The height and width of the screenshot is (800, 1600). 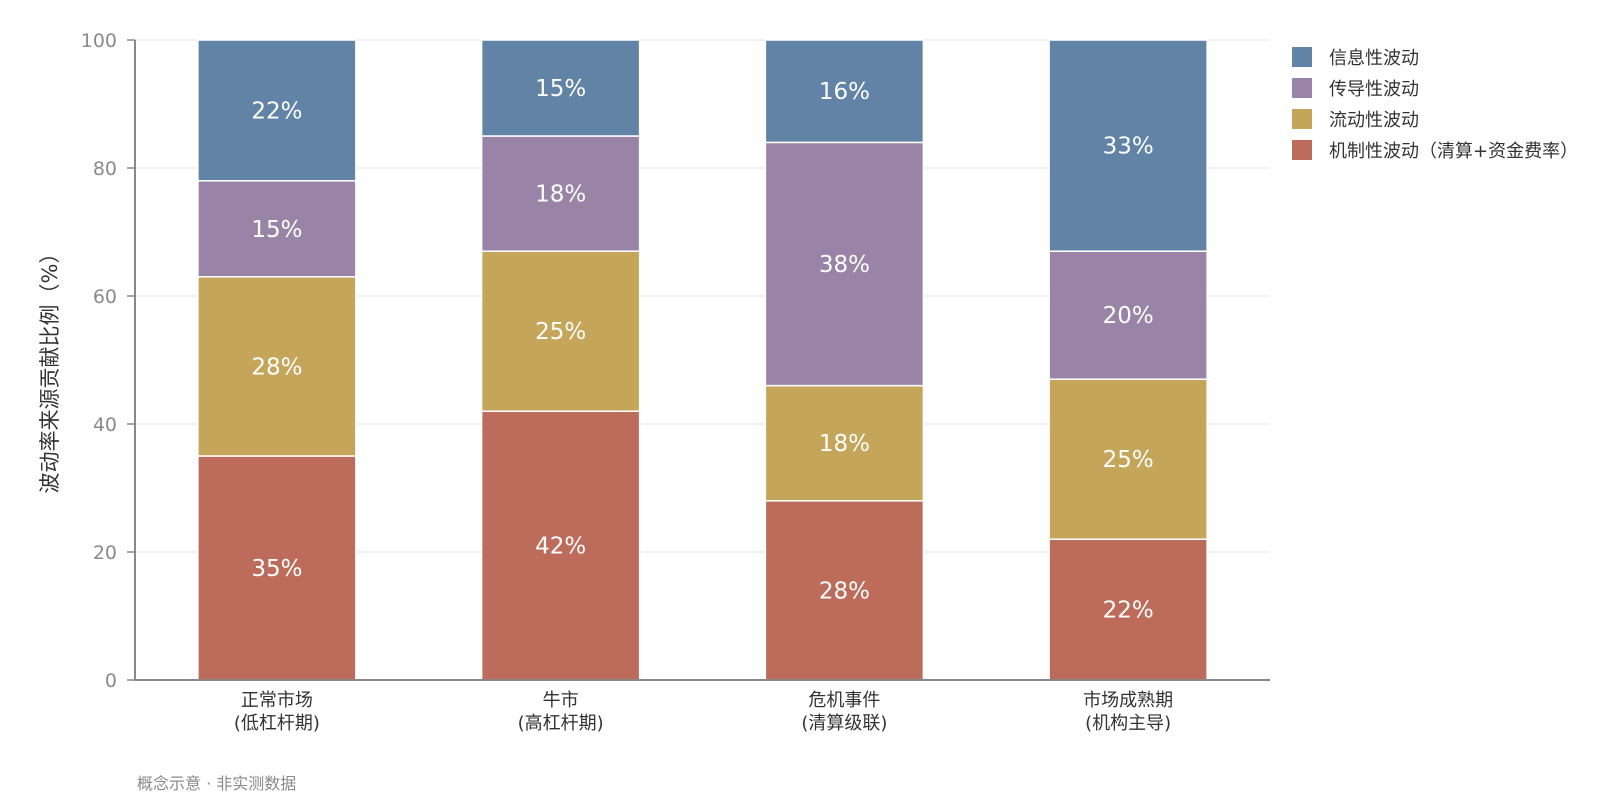 I want to click on bar-value-label: 33%, so click(x=1128, y=147).